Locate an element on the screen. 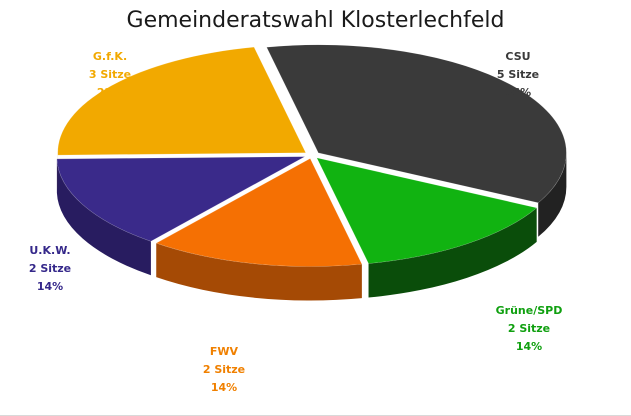 The image size is (631, 416). pie-side-ukw is located at coordinates (103, 217).